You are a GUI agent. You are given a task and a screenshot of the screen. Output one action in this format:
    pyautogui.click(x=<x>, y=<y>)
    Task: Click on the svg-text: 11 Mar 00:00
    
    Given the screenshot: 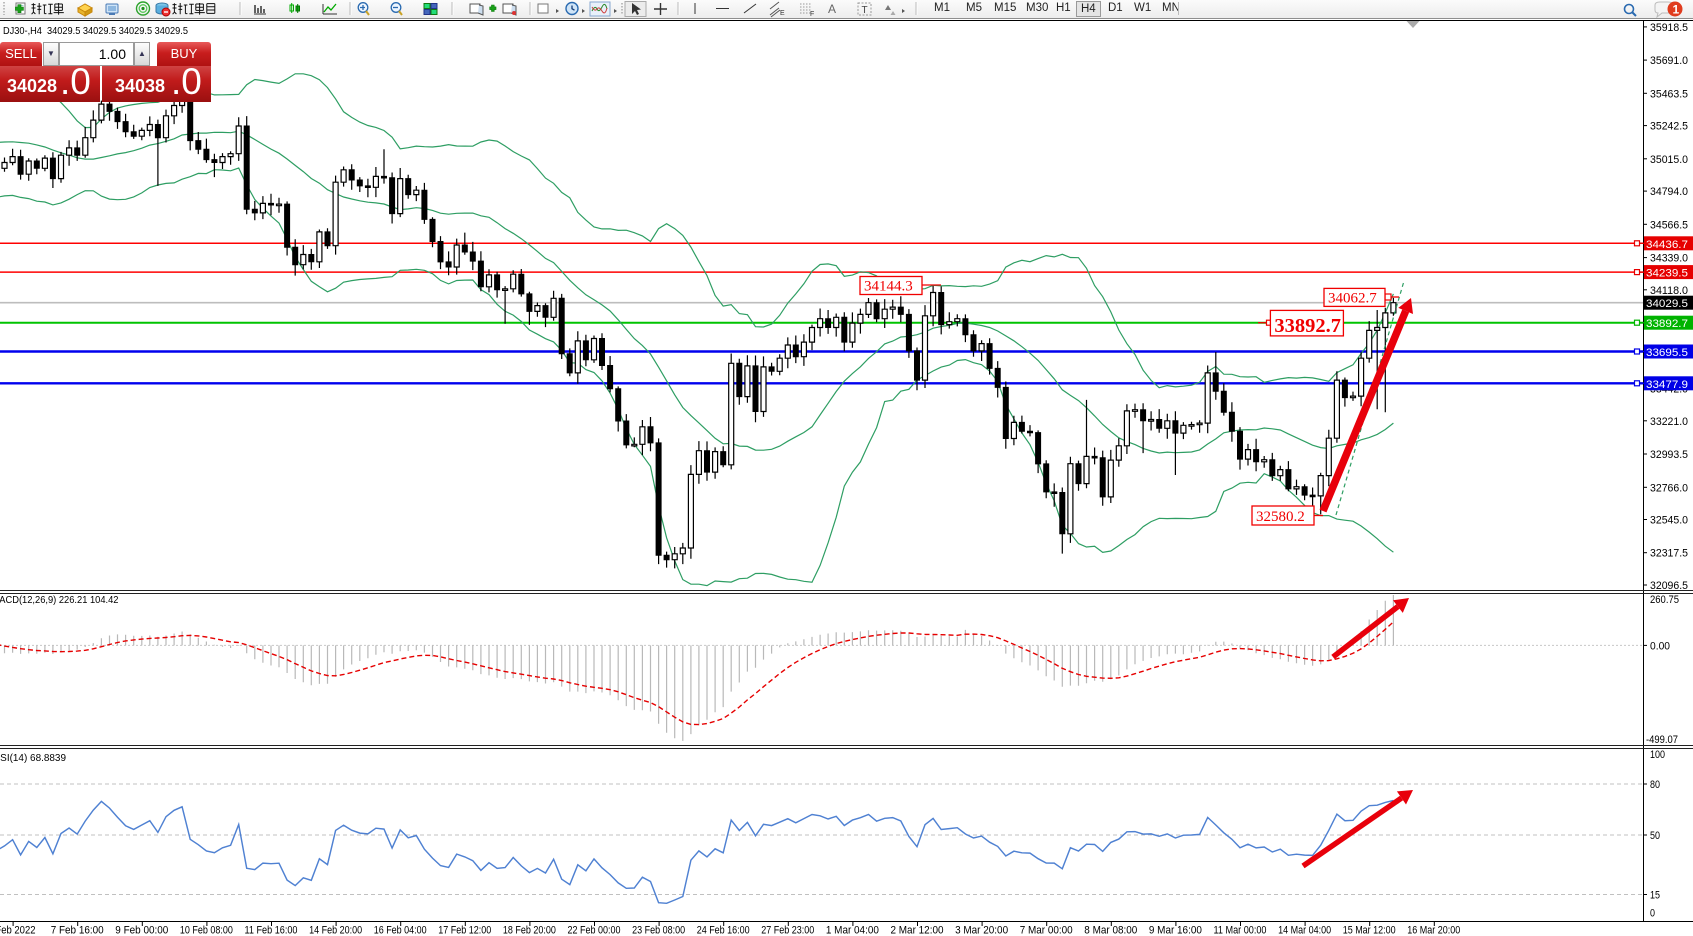 What is the action you would take?
    pyautogui.click(x=1240, y=930)
    